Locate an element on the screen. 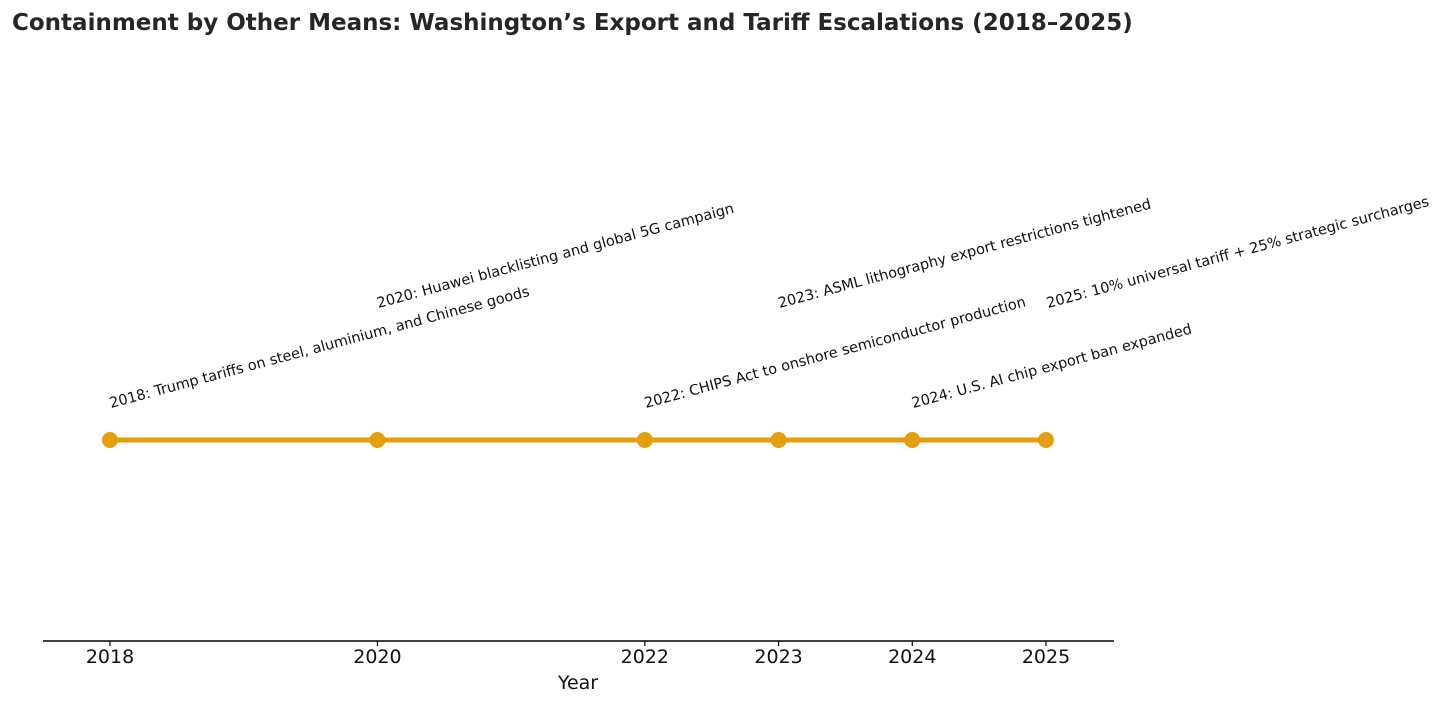 This screenshot has height=709, width=1456. timeline-point-2025 is located at coordinates (1046, 440).